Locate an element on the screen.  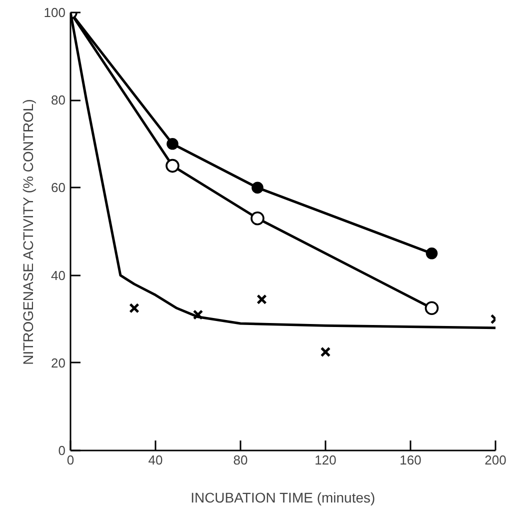
y-tick-label: 80 is located at coordinates (58, 100).